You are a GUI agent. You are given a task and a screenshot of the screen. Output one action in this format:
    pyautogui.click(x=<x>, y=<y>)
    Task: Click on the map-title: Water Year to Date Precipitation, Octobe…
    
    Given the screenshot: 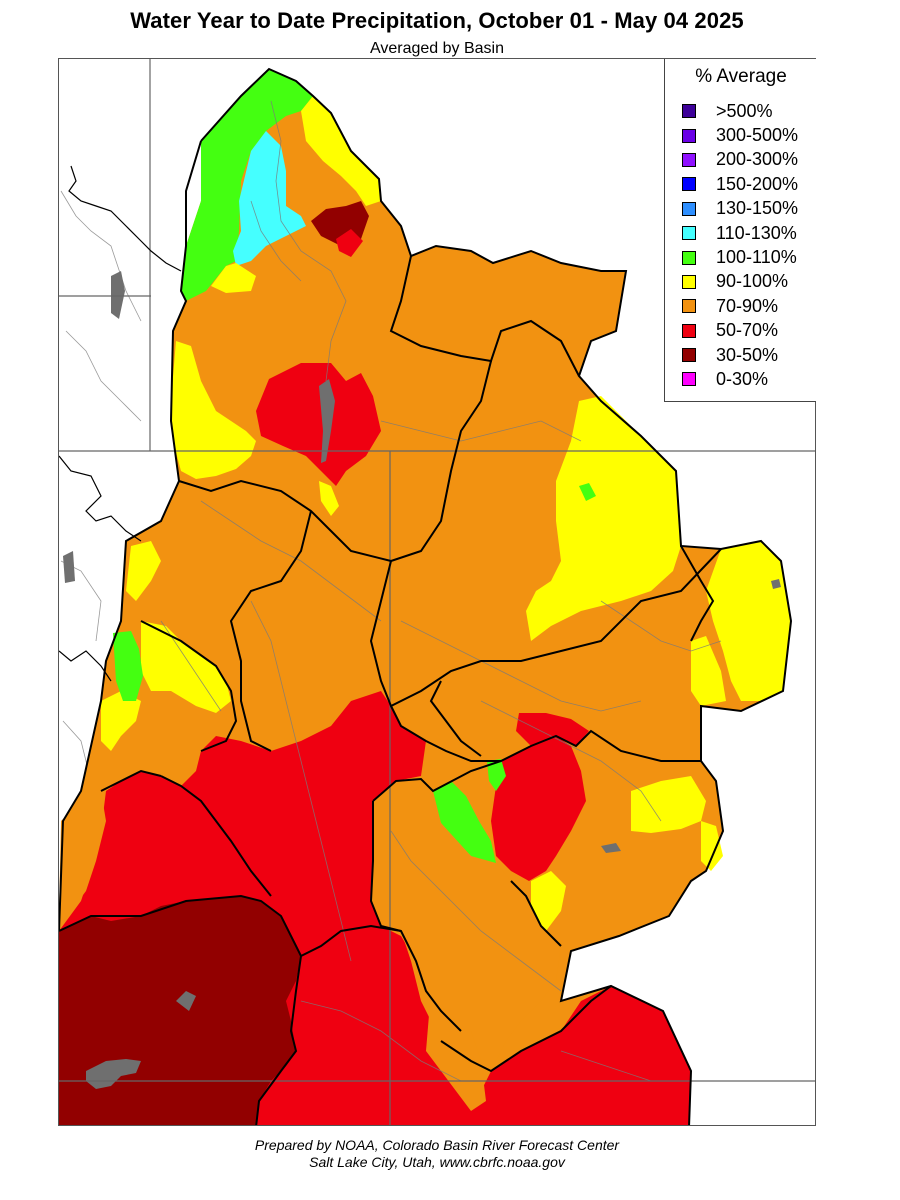 What is the action you would take?
    pyautogui.click(x=437, y=20)
    